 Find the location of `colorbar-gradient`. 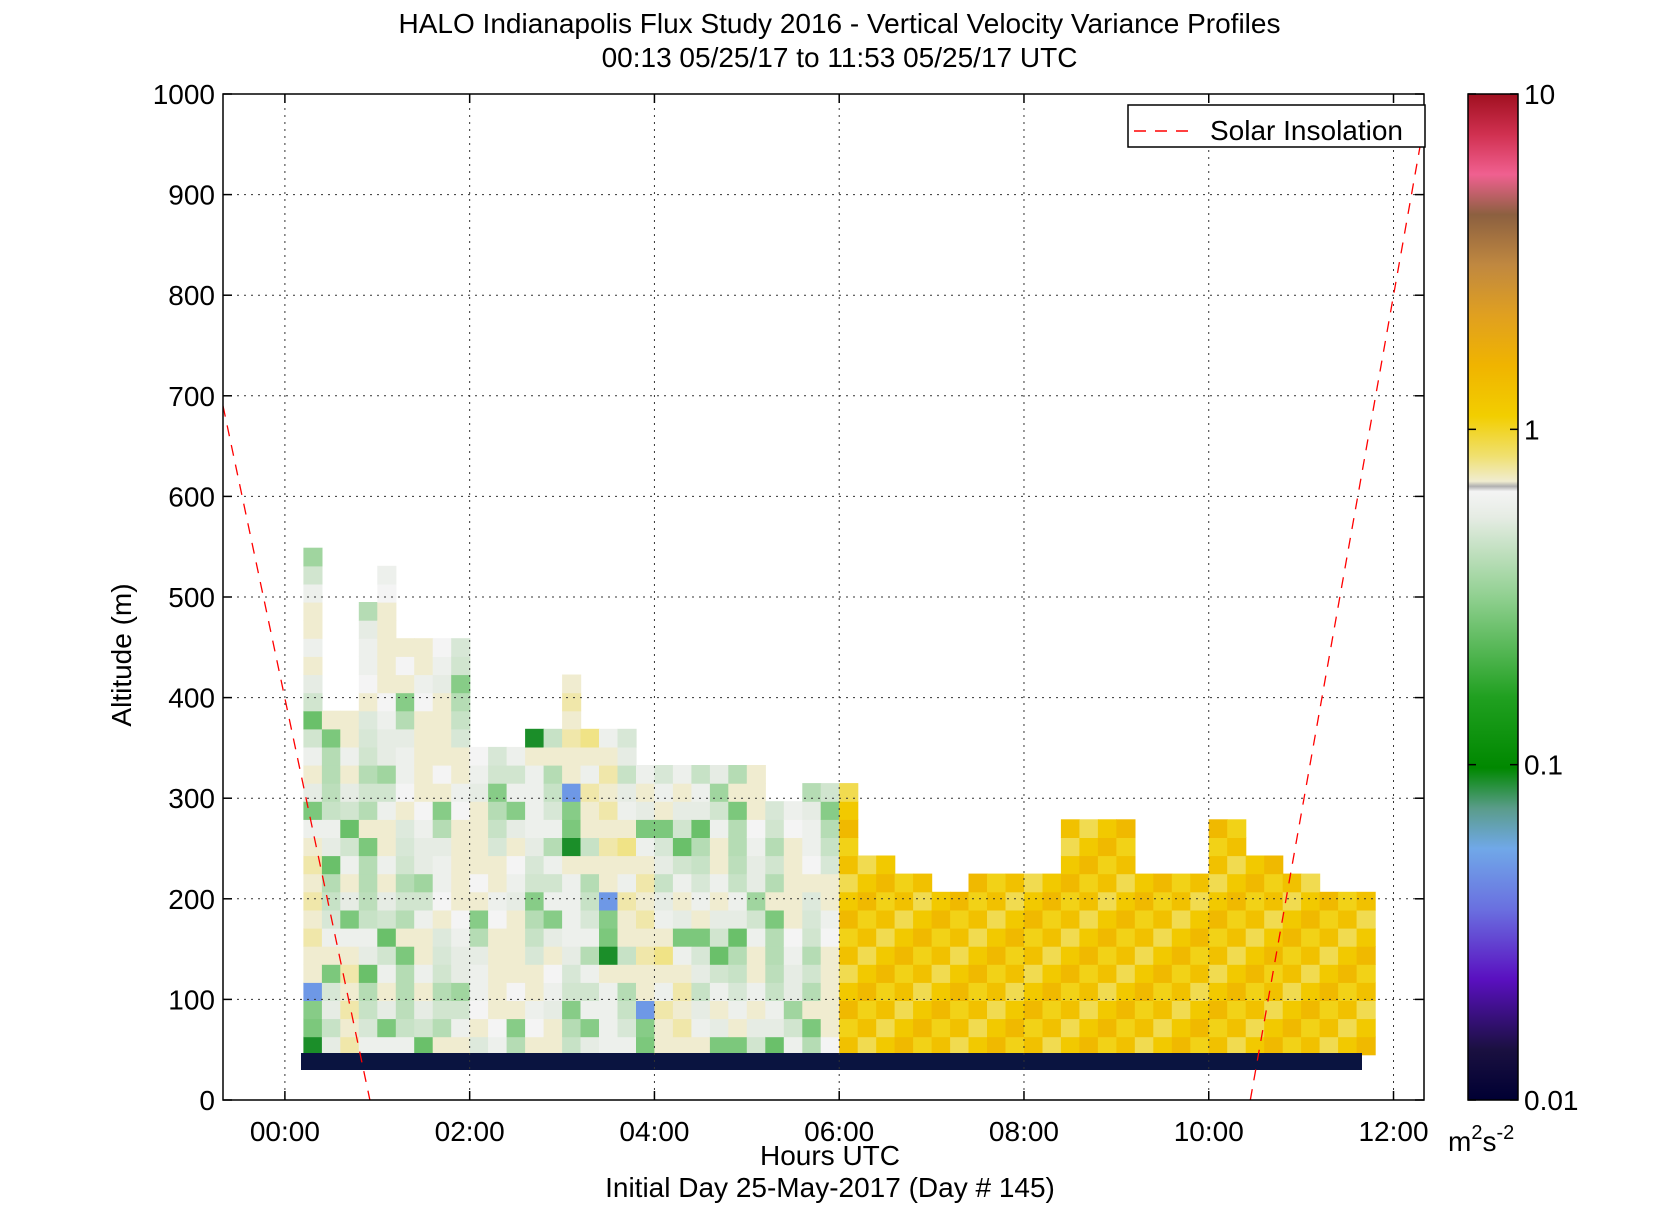

colorbar-gradient is located at coordinates (1493, 597).